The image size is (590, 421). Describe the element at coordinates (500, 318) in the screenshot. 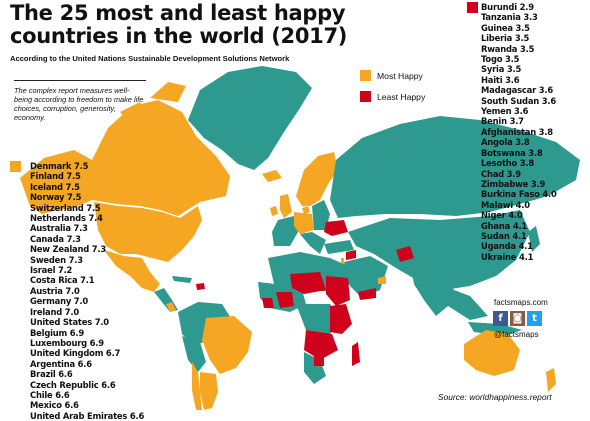

I see `facebook-icon: f` at that location.